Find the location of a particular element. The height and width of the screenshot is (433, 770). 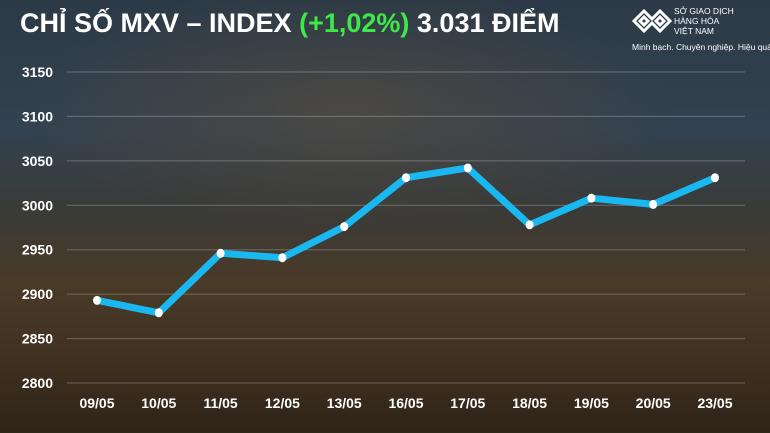

logo-line-3: VIỆT NAM is located at coordinates (694, 31).